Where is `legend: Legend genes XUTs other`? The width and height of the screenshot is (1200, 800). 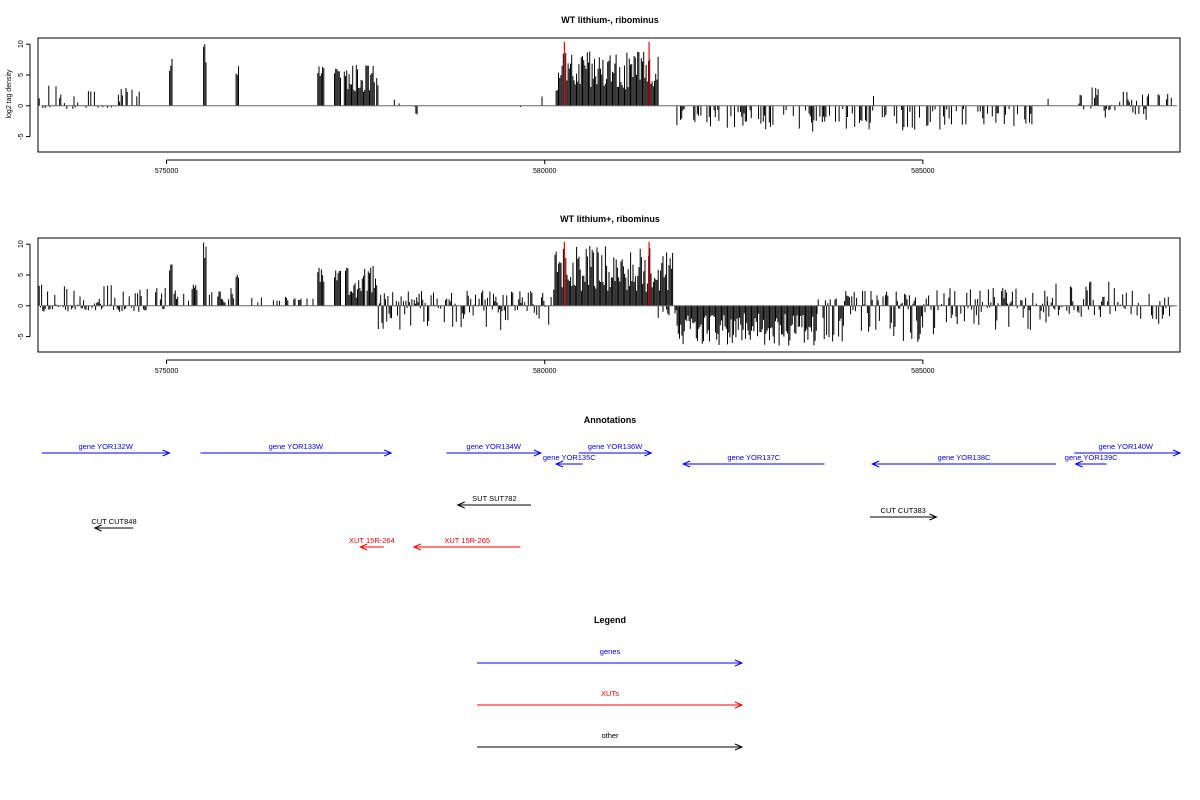 legend: Legend genes XUTs other is located at coordinates (610, 683).